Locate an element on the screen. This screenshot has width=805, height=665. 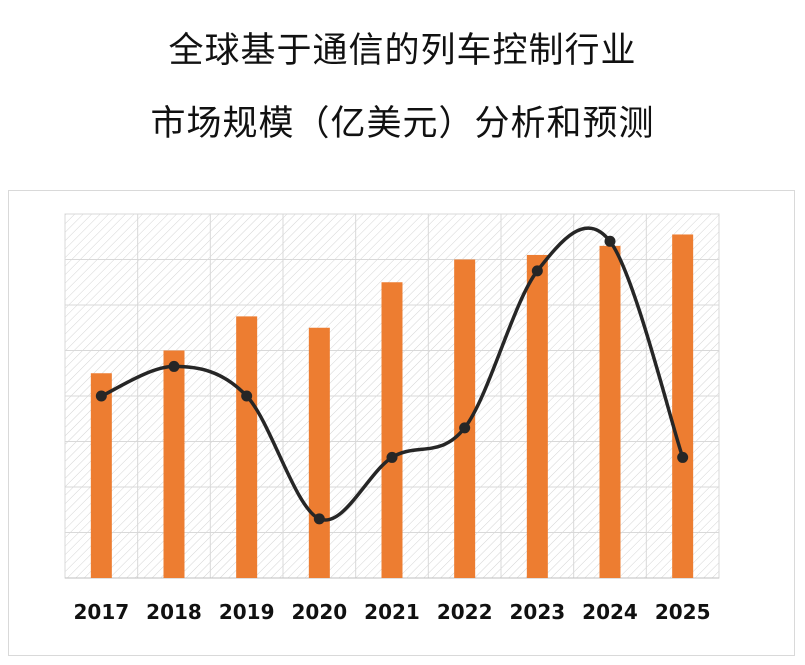
line-point-2019 is located at coordinates (247, 396).